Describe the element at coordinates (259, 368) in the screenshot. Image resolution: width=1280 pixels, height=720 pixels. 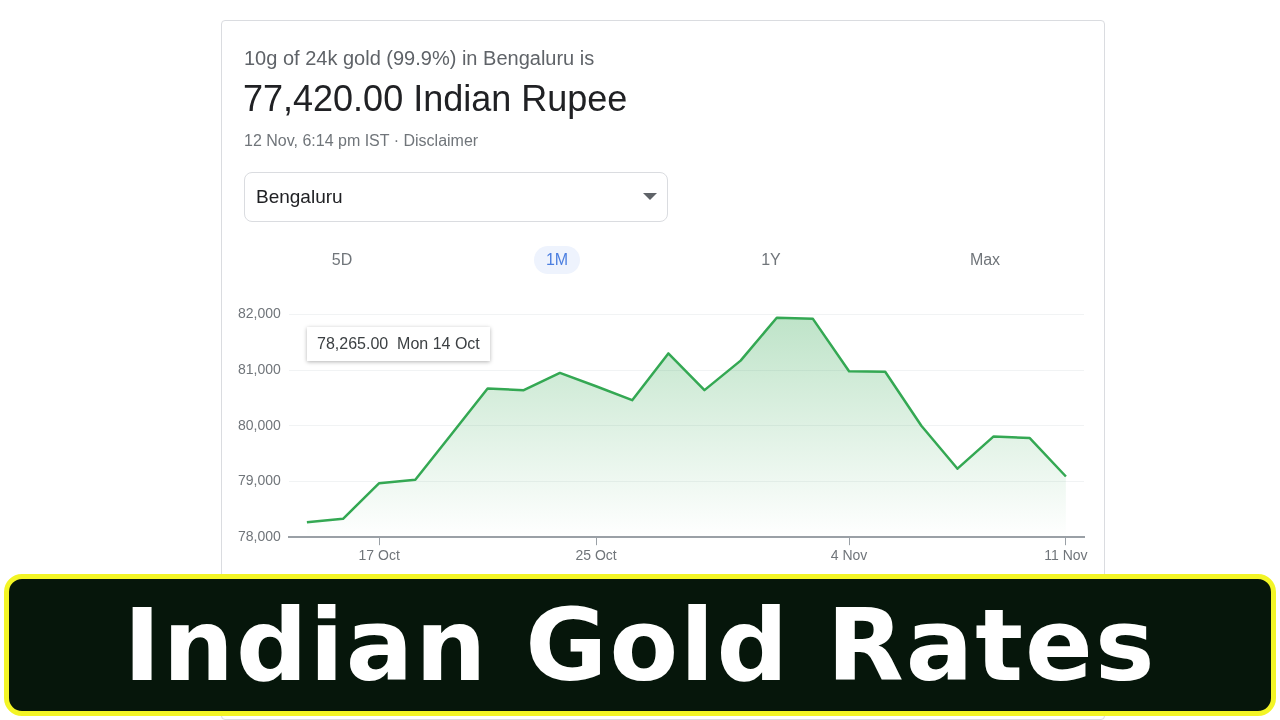
I see `y-tick-label: 81,000` at that location.